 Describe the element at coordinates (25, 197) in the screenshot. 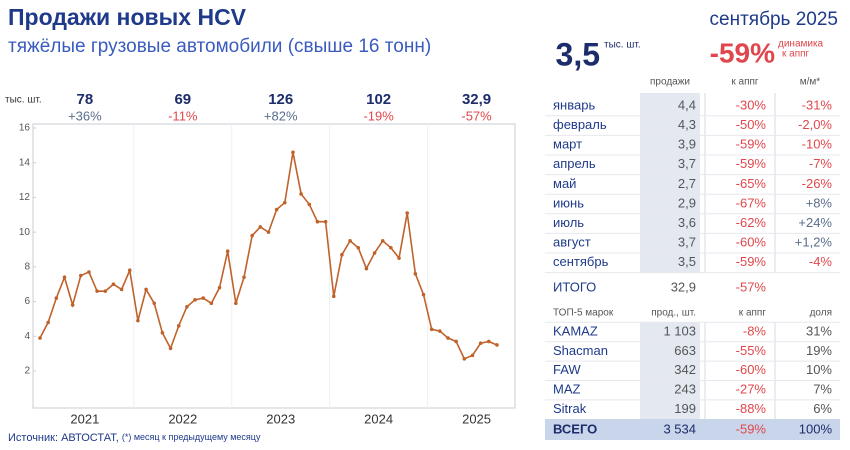

I see `y-tick-label: 12` at that location.